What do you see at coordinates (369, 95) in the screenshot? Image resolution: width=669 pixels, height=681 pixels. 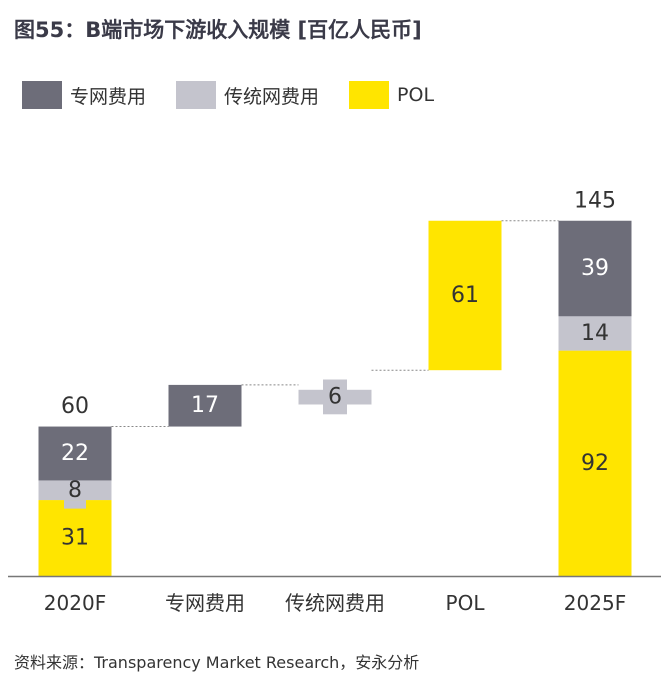 I see `legend-swatch-pol` at bounding box center [369, 95].